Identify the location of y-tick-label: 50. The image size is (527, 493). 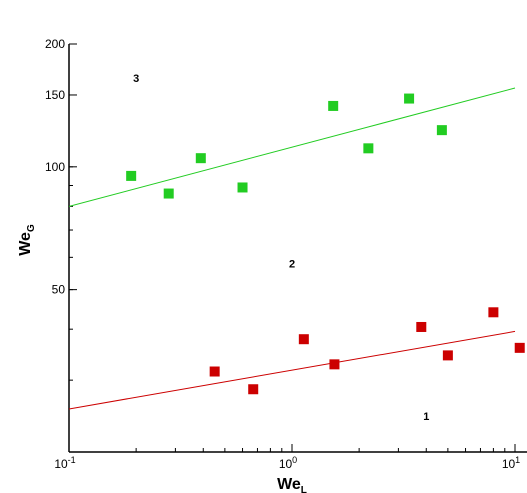
(59, 290).